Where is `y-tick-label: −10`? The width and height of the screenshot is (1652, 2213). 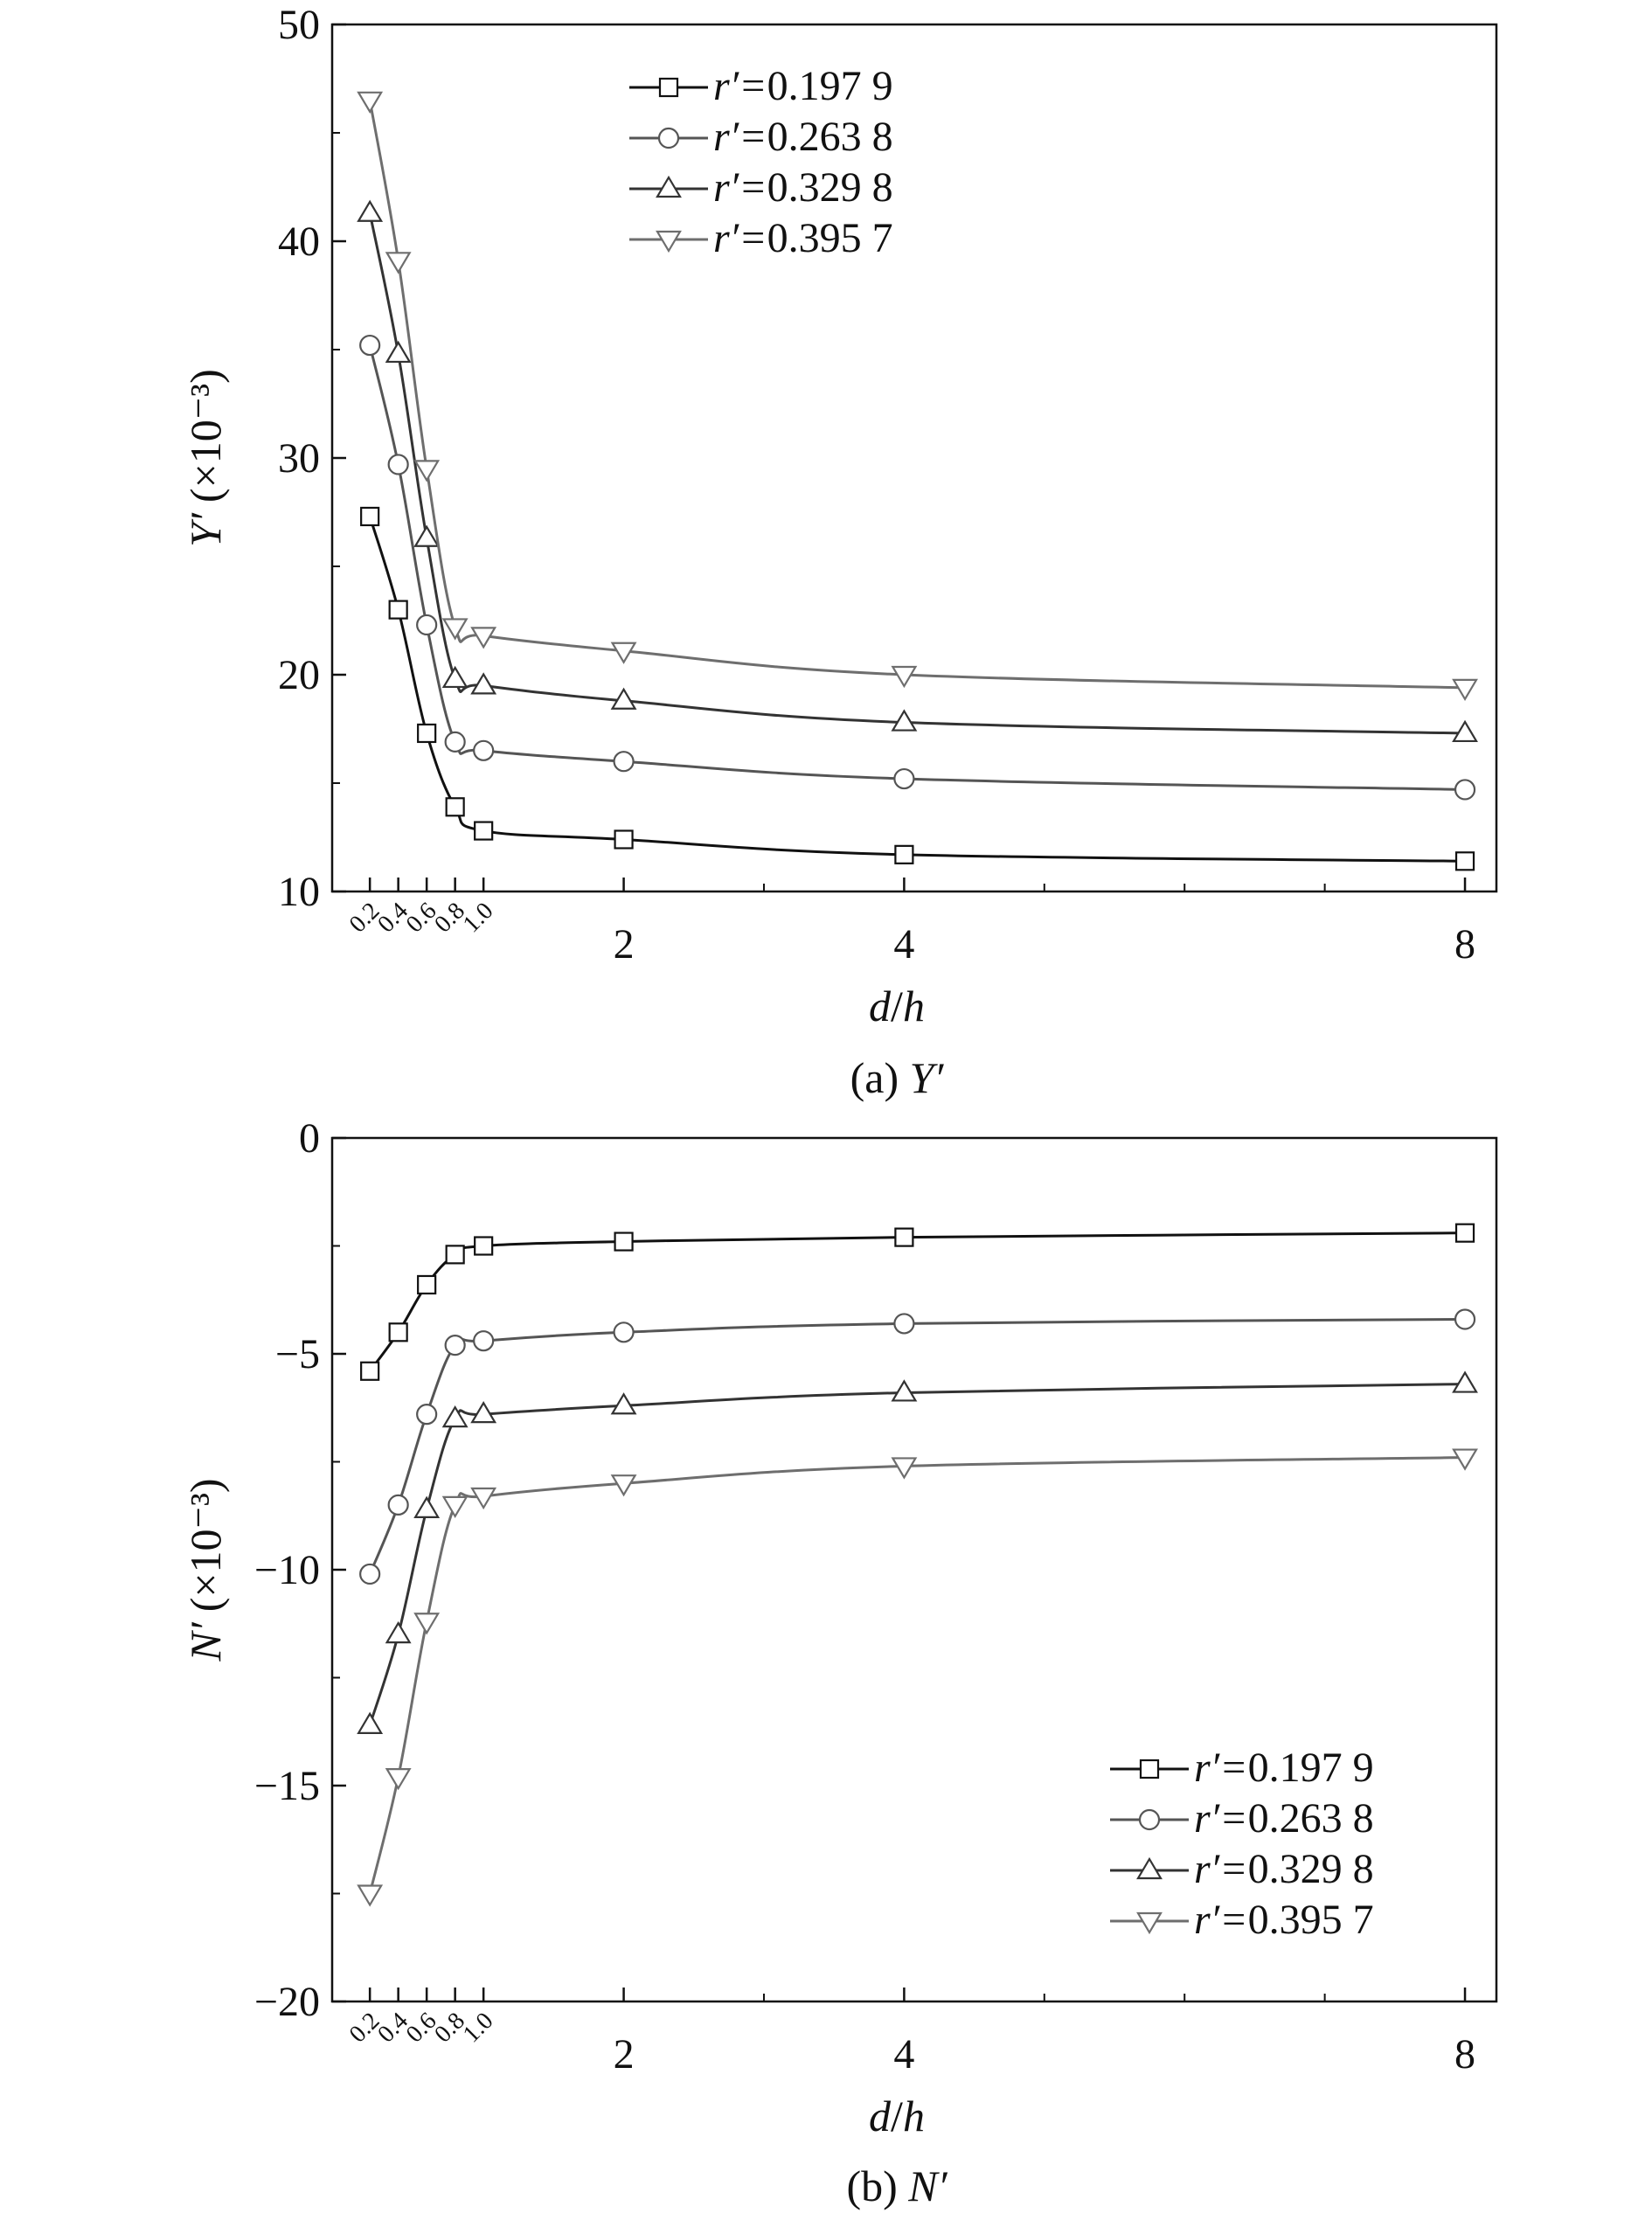
y-tick-label: −10 is located at coordinates (287, 1570).